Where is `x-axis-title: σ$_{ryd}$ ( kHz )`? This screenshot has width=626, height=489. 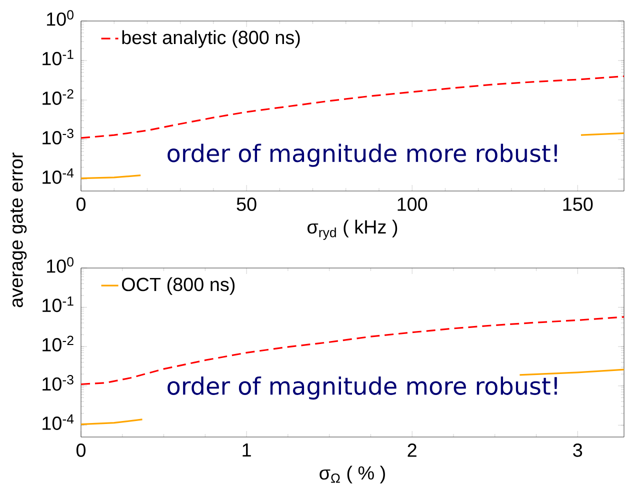 x-axis-title: σ$_{ryd}$ ( kHz ) is located at coordinates (353, 230).